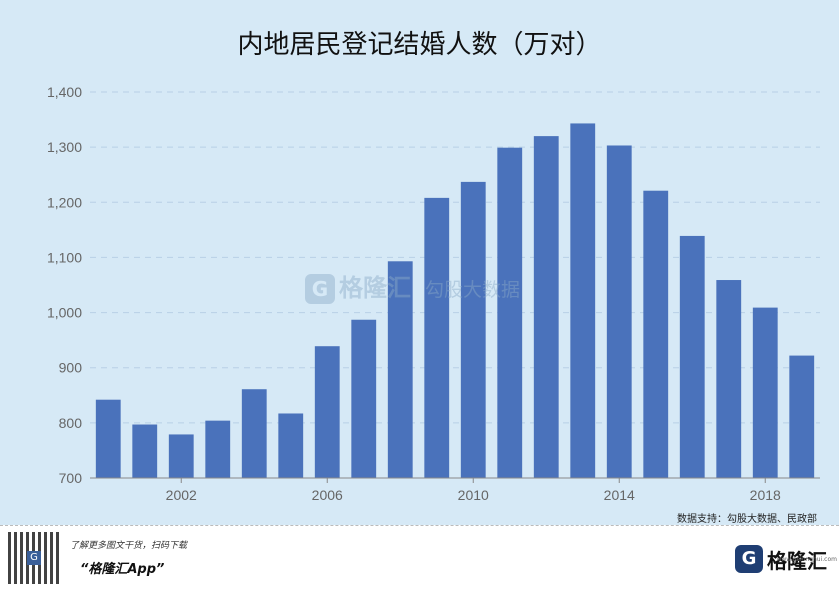 This screenshot has height=594, width=839. I want to click on watermark: G 格隆汇 勾股大数据, so click(412, 286).